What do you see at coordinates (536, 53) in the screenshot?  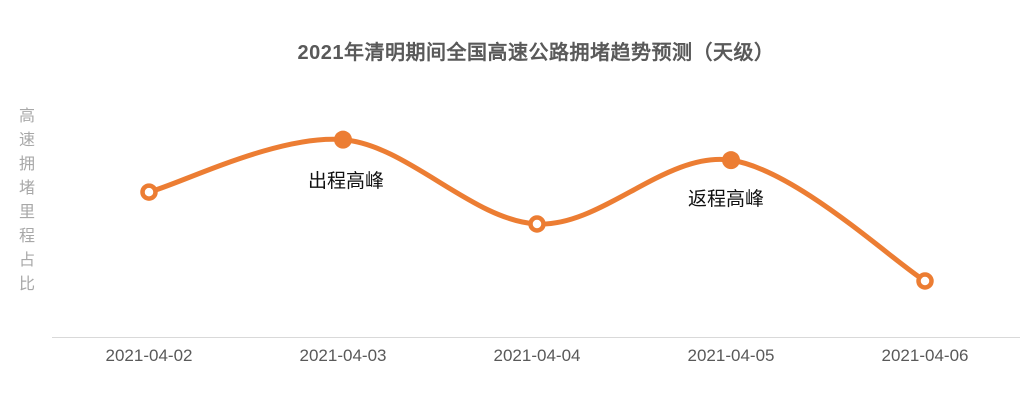 I see `chart-title: 2021年清明期间全国高速公路拥堵趋势预测（天级）` at bounding box center [536, 53].